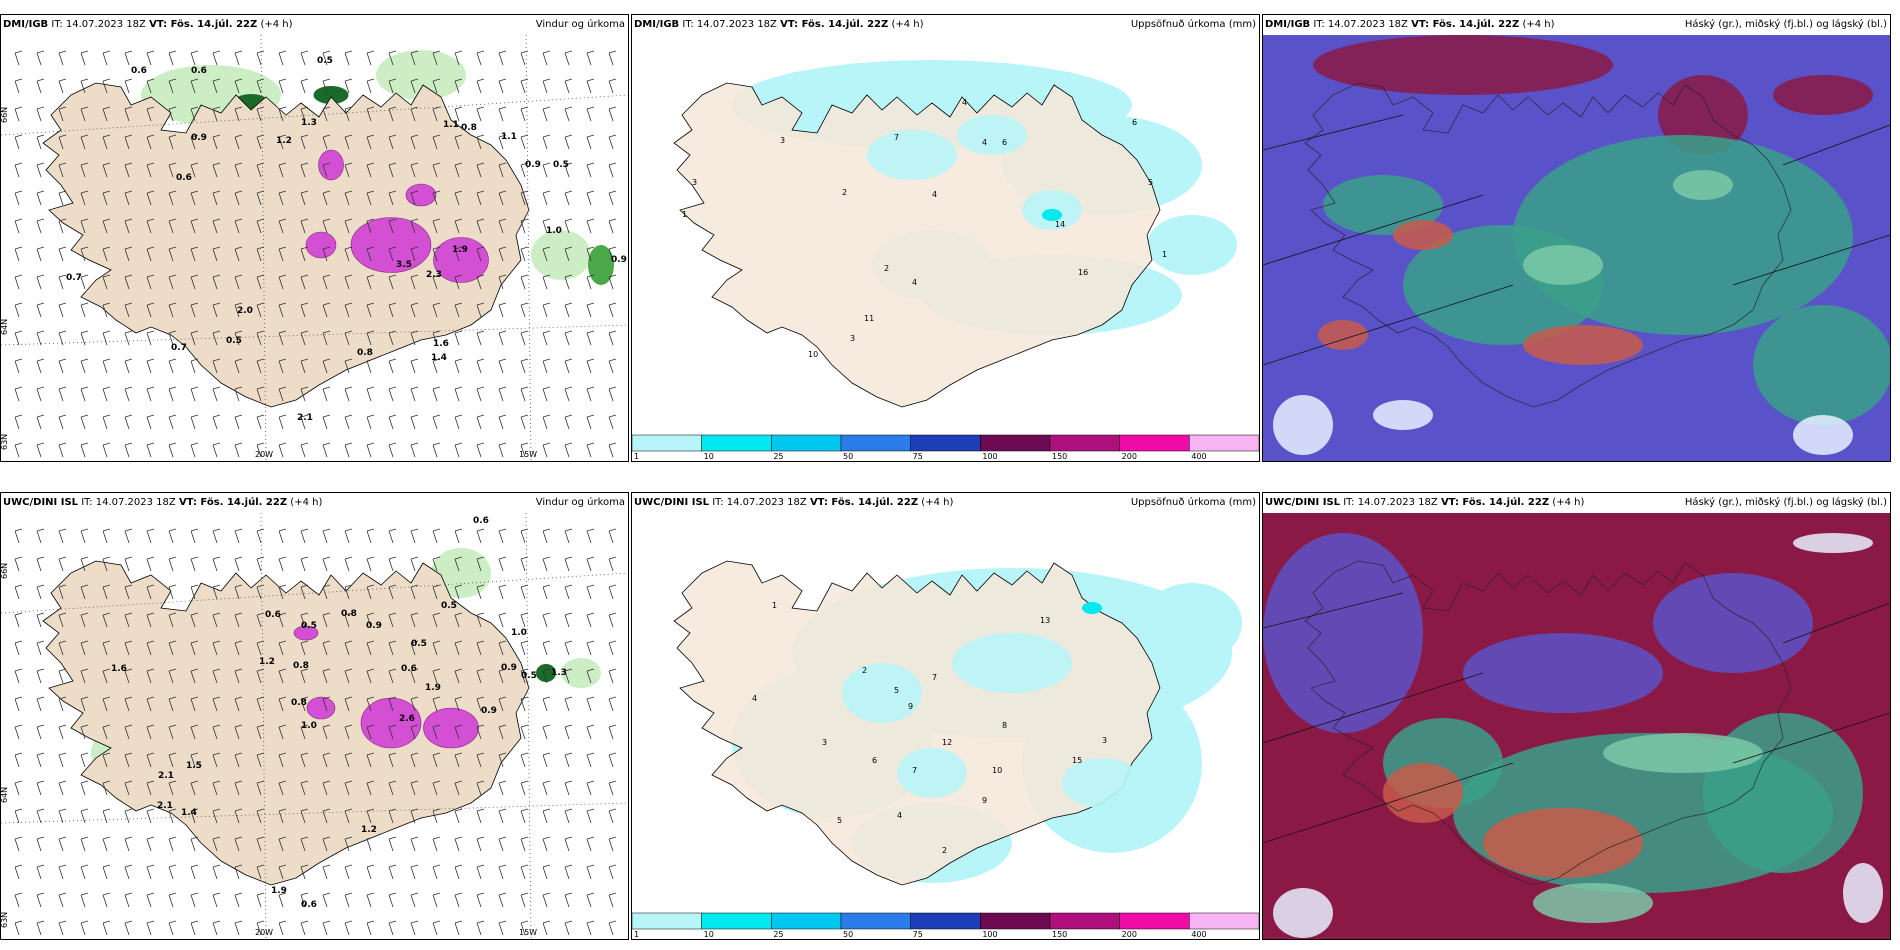 This screenshot has height=950, width=1900. I want to click on precip-value: 2.0, so click(245, 311).